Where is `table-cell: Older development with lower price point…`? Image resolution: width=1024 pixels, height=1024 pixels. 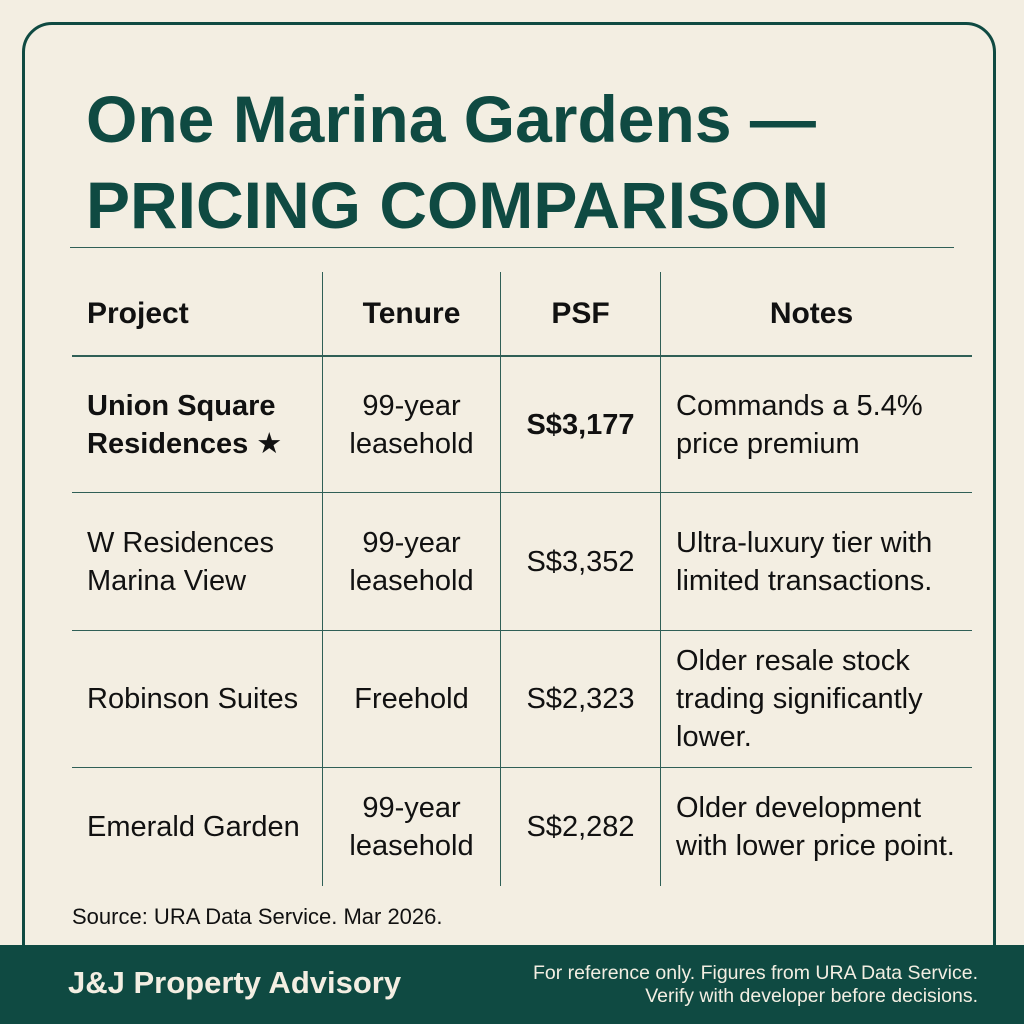
table-cell: Older development with lower price point… is located at coordinates (816, 827).